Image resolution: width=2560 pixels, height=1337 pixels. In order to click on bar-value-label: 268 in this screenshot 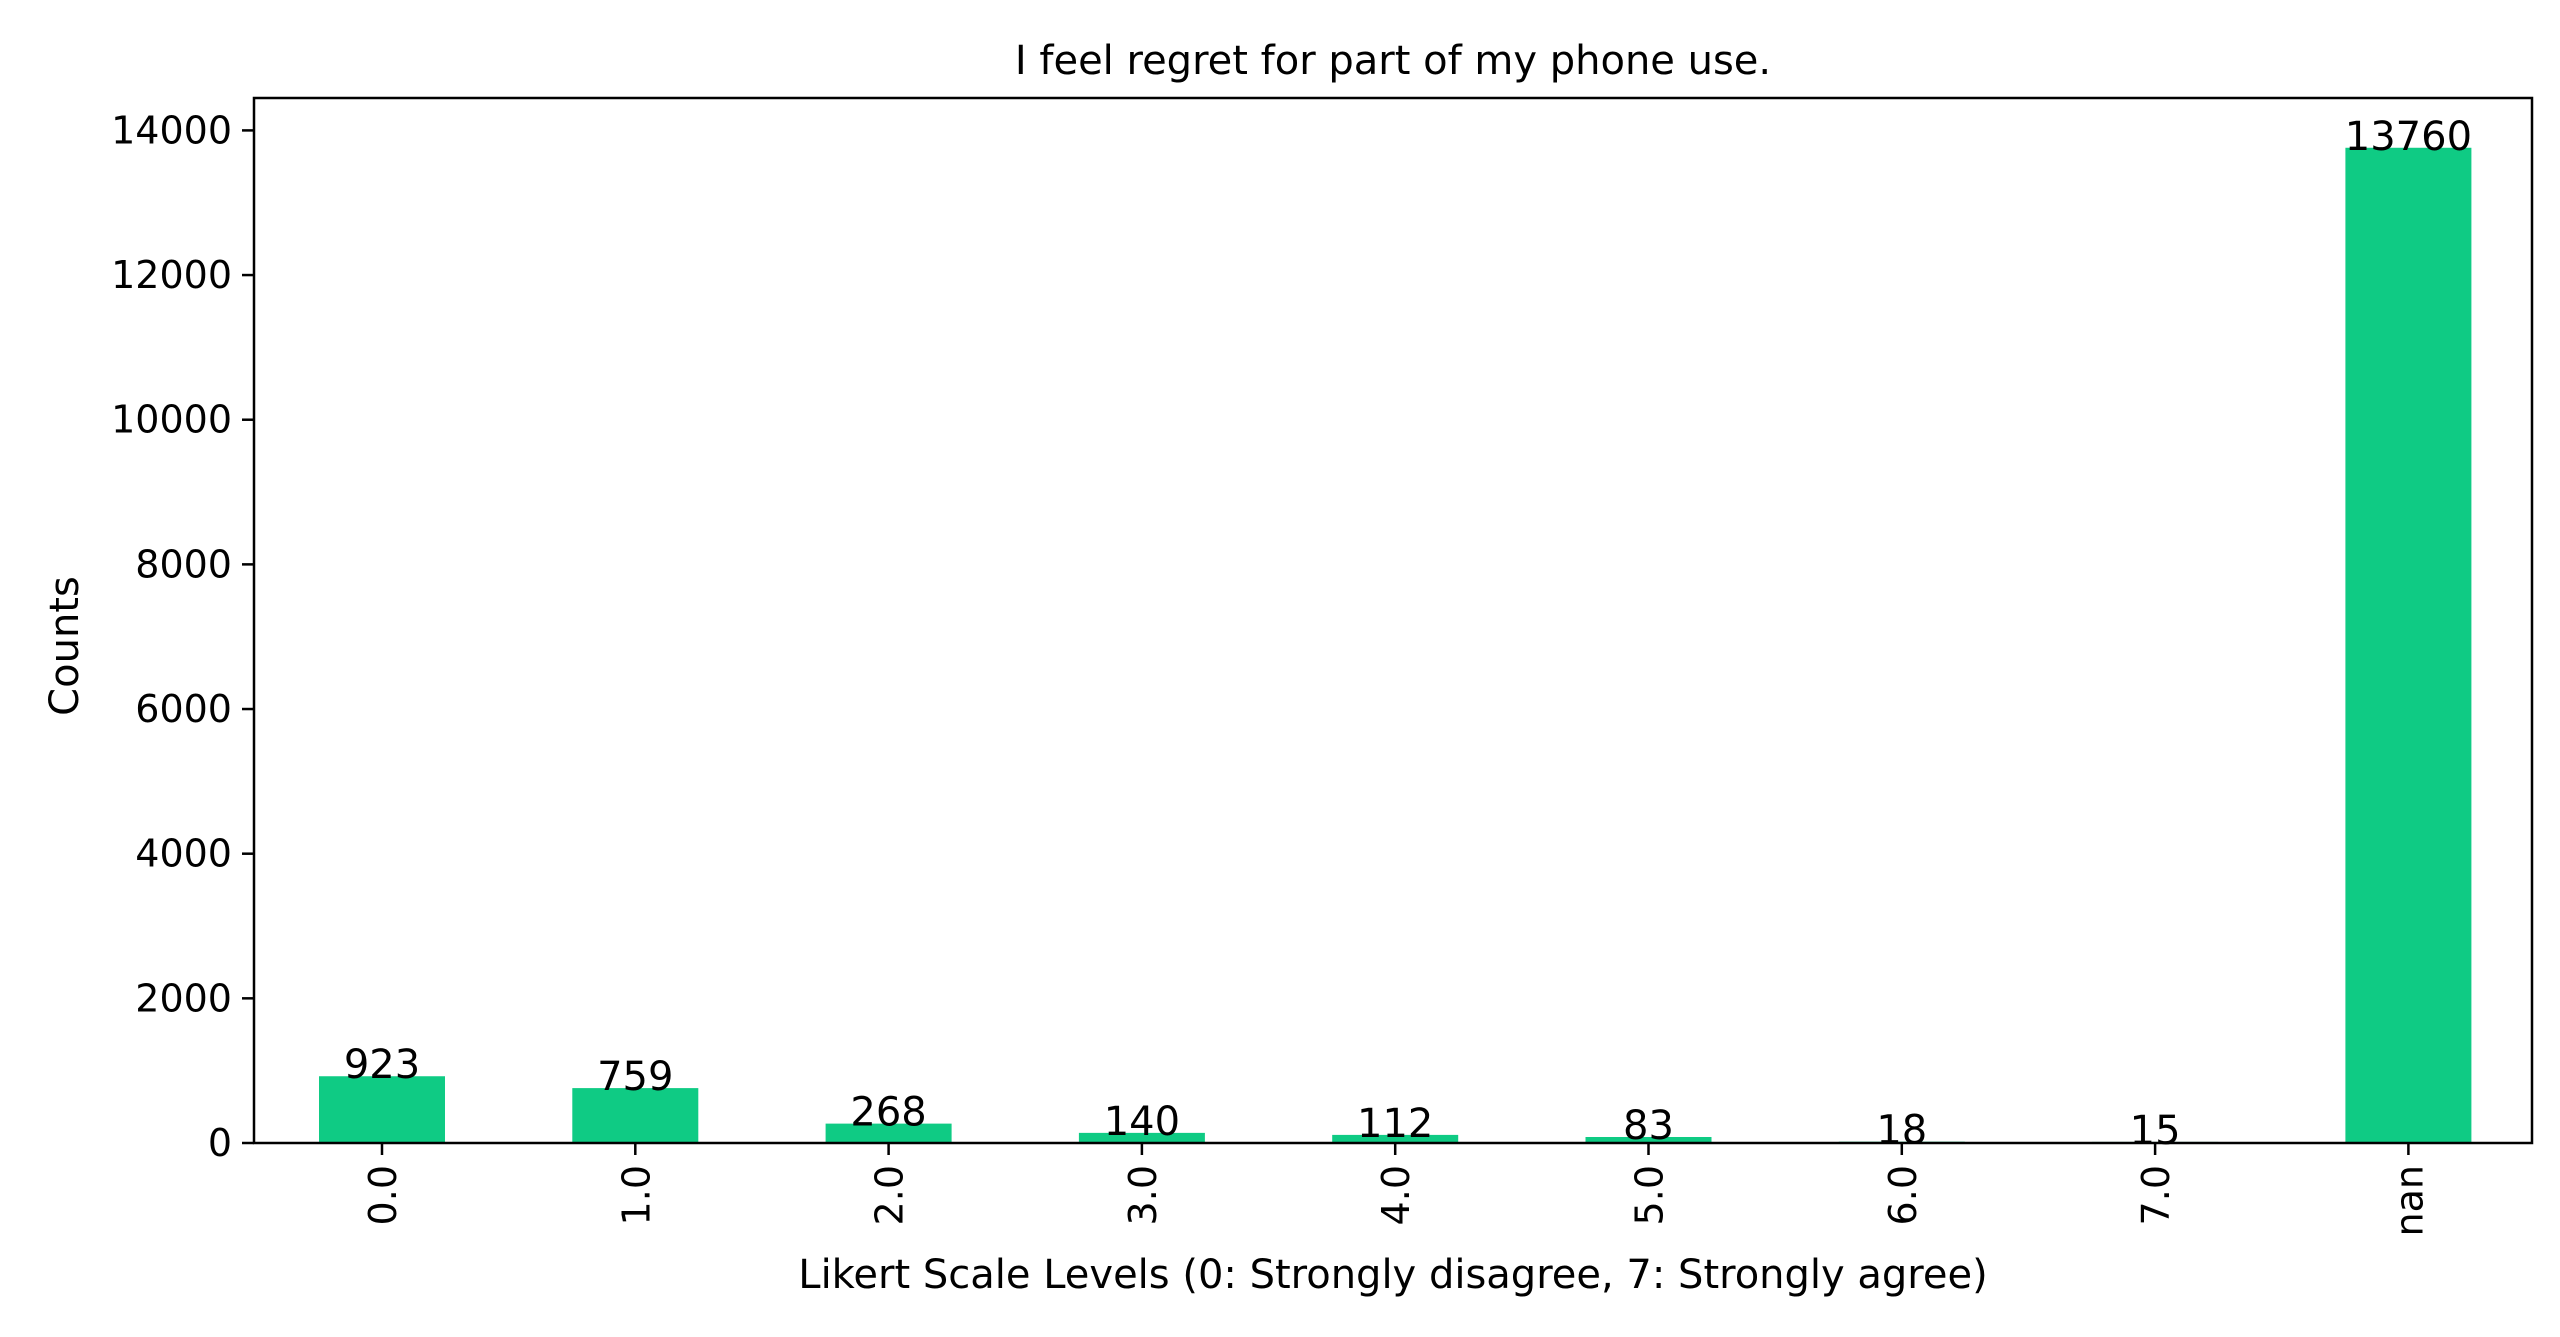, I will do `click(888, 1113)`.